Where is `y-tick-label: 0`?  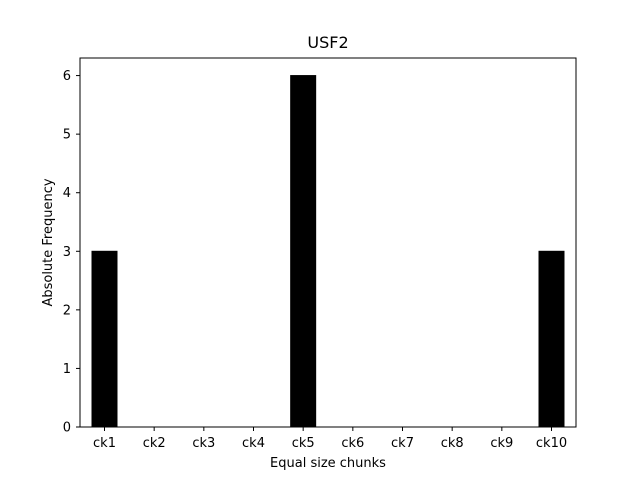
y-tick-label: 0 is located at coordinates (67, 428).